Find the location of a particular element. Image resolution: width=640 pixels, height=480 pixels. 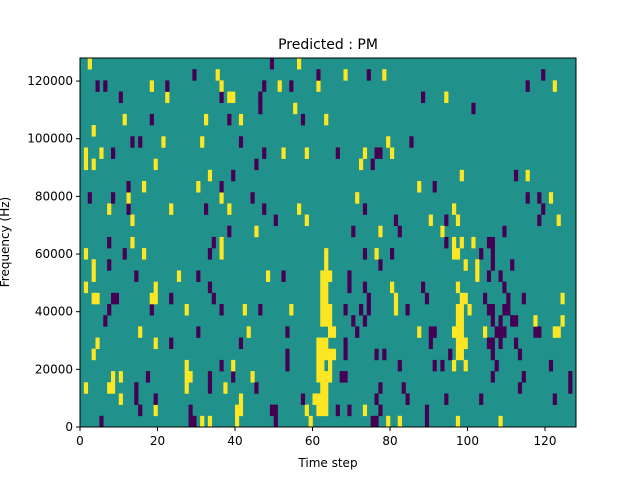

x-tick-label: 60 is located at coordinates (312, 441).